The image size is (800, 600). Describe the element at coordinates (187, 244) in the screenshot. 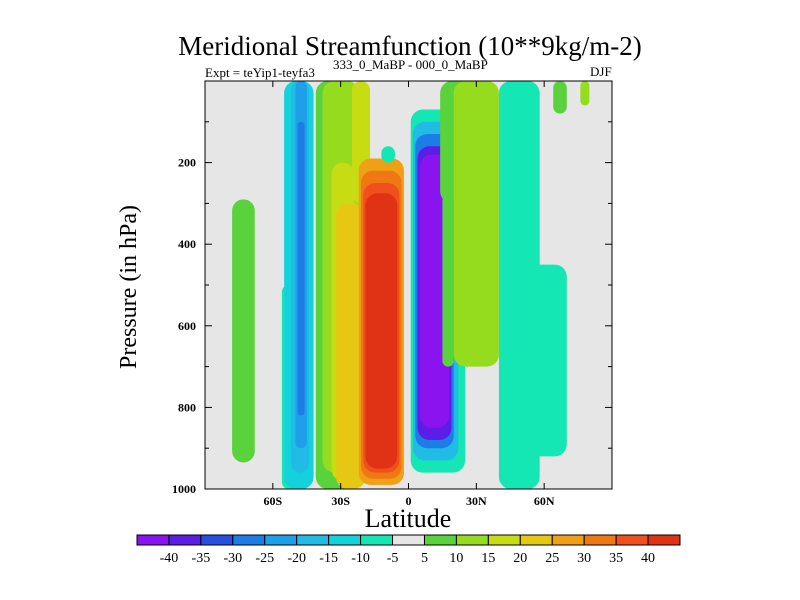

I see `y-tick-label: 400` at that location.